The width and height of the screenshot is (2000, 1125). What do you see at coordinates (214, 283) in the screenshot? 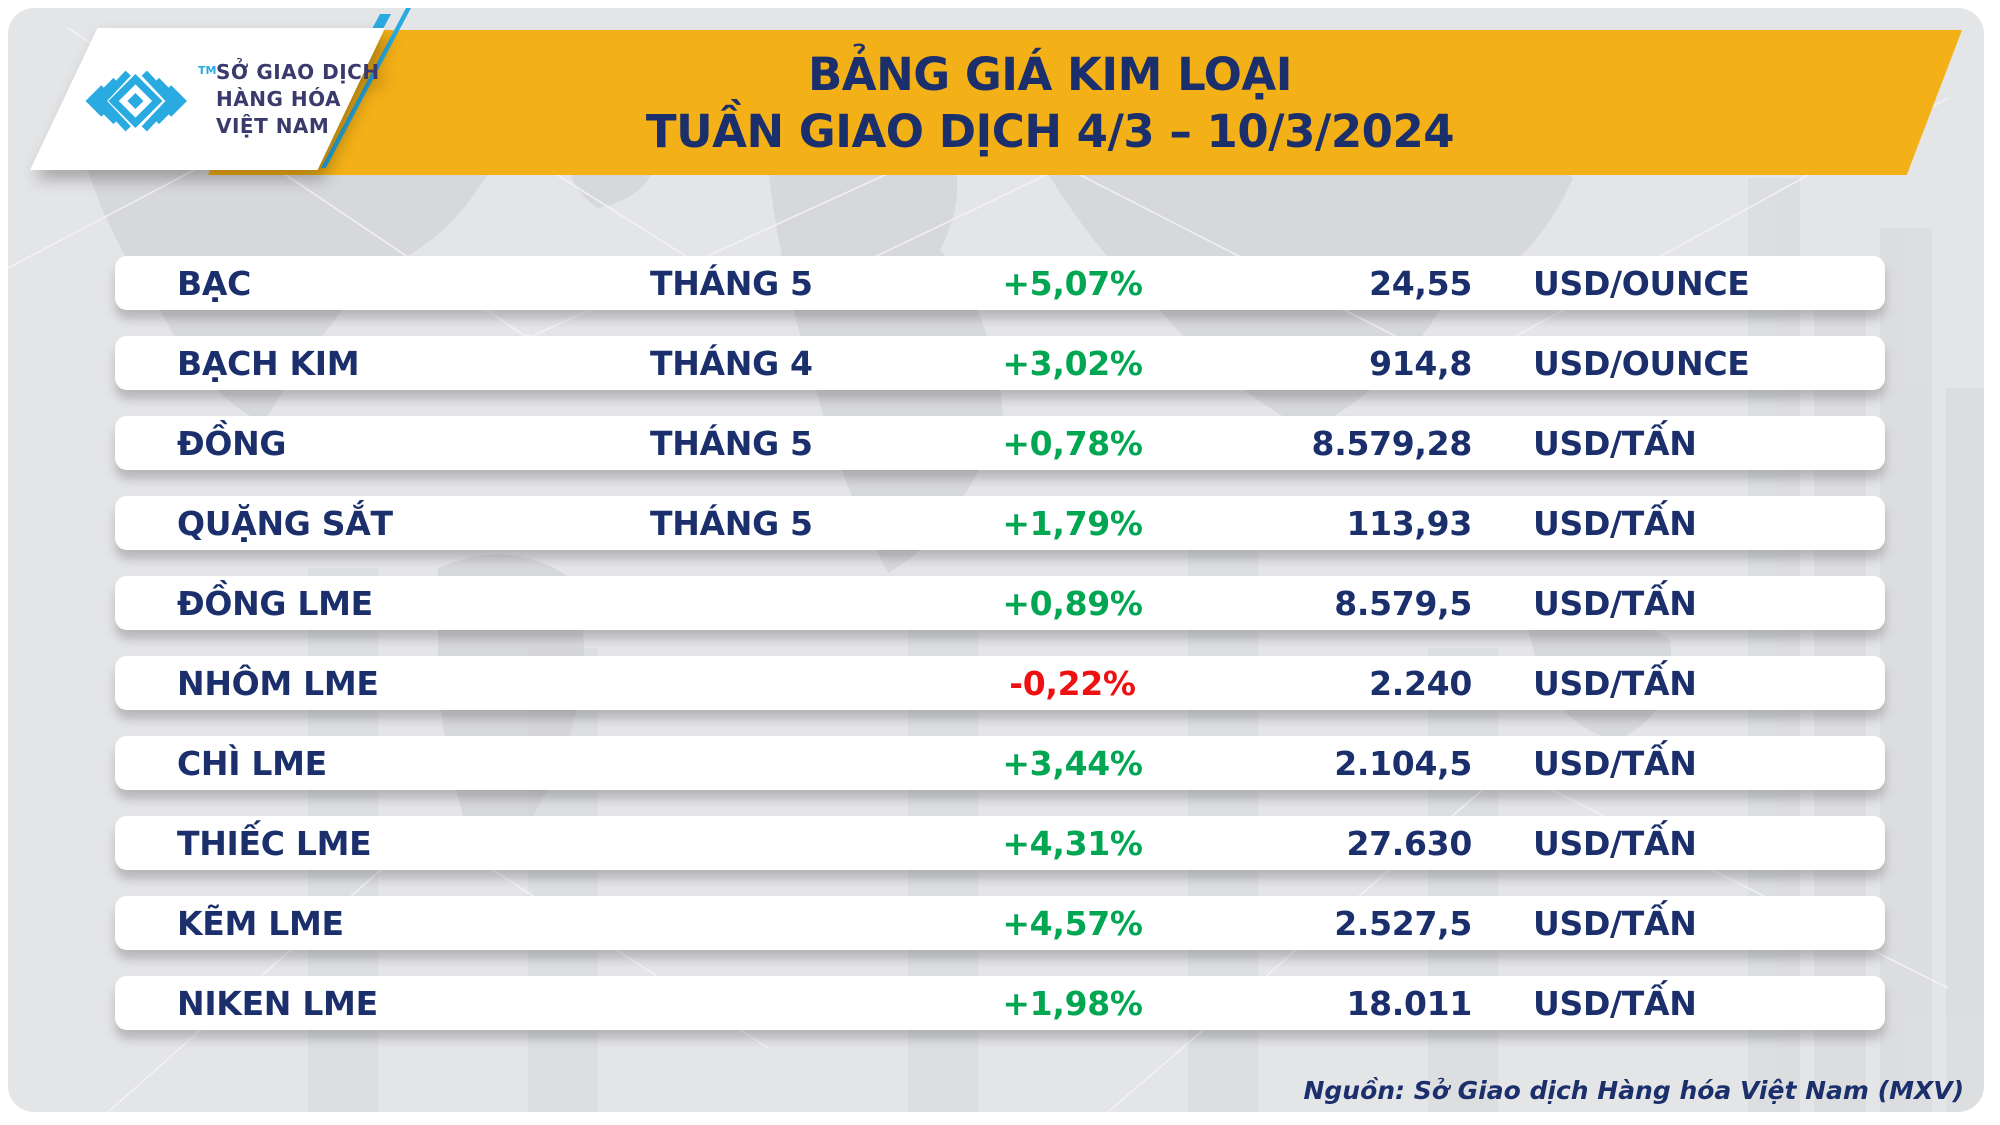
I see `commodity-name: BẠC` at bounding box center [214, 283].